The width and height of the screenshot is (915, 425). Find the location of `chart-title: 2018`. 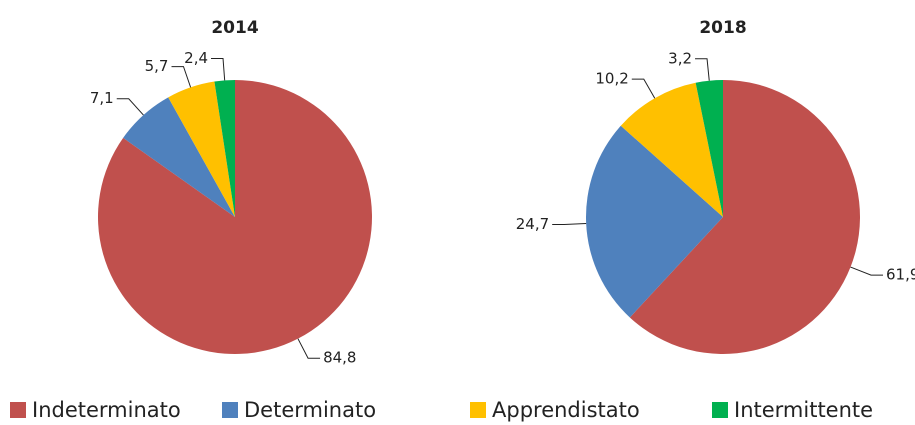

chart-title: 2018 is located at coordinates (722, 28).